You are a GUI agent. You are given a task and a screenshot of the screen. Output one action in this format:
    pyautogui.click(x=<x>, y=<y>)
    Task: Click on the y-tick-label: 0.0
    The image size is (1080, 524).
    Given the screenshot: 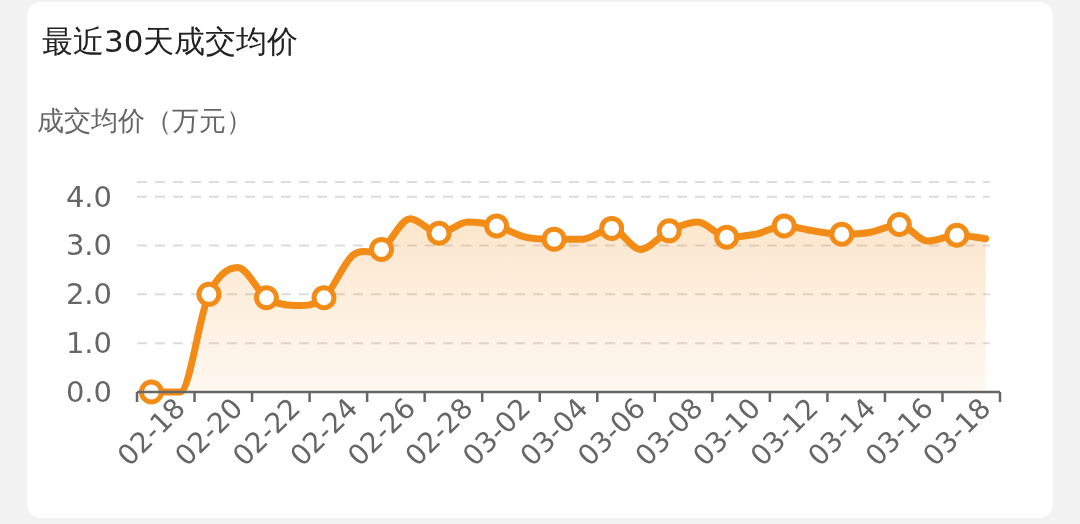 What is the action you would take?
    pyautogui.click(x=88, y=392)
    